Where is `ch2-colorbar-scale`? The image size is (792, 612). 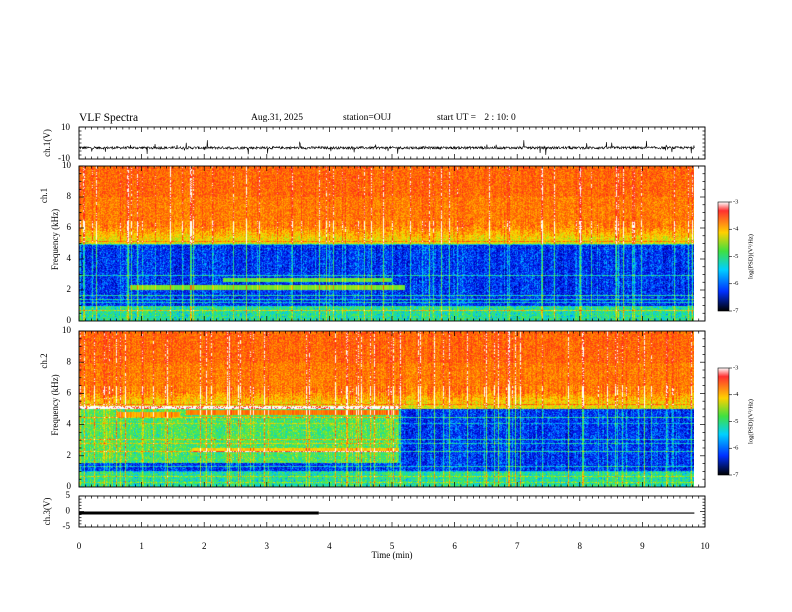 ch2-colorbar-scale is located at coordinates (723, 421).